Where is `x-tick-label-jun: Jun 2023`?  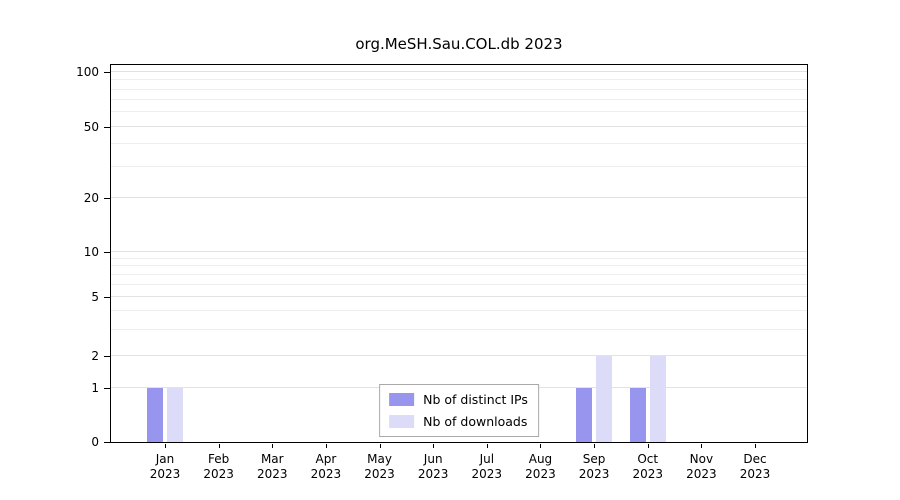 x-tick-label-jun: Jun 2023 is located at coordinates (433, 467).